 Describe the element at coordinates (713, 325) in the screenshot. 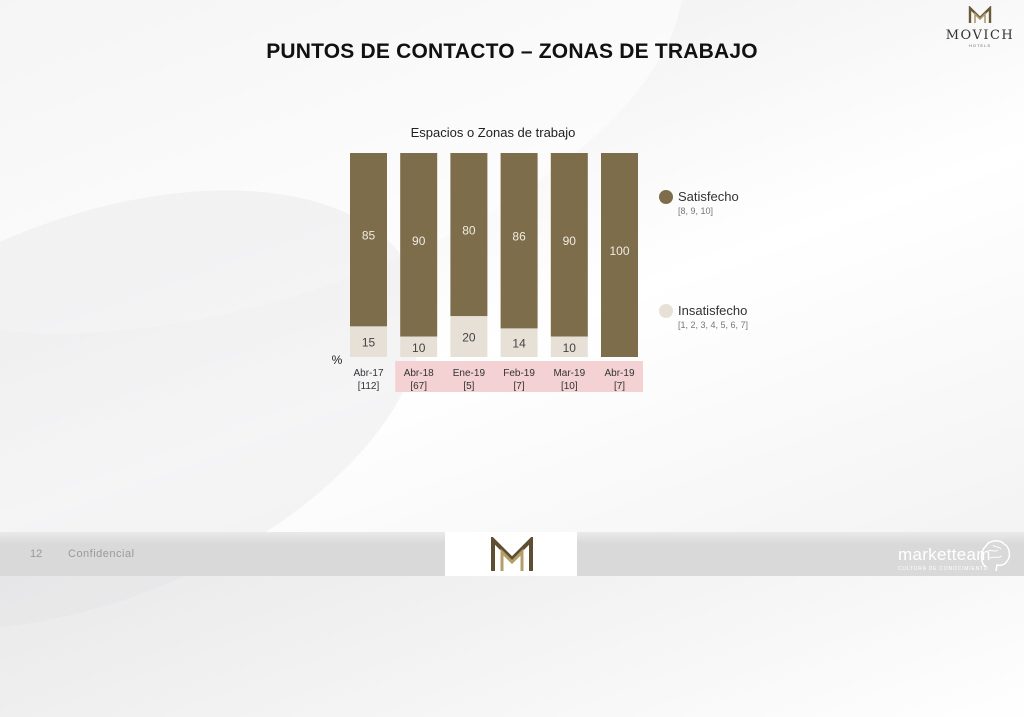

I see `legend-range-unsatisfied: [1, 2, 3, 4, 5, 6, 7]` at that location.